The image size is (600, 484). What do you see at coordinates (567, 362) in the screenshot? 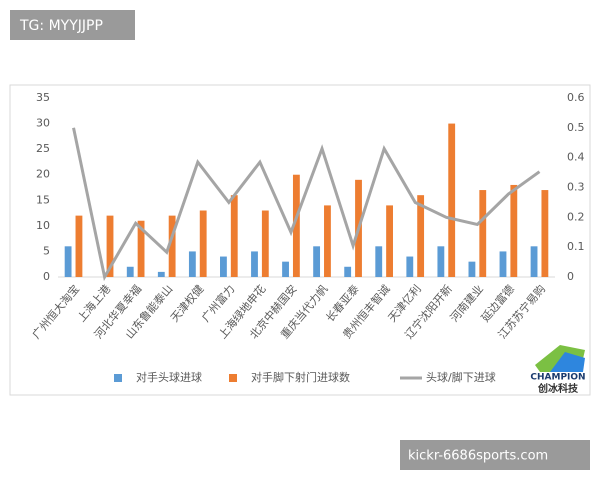
I see `logo-shape` at bounding box center [567, 362].